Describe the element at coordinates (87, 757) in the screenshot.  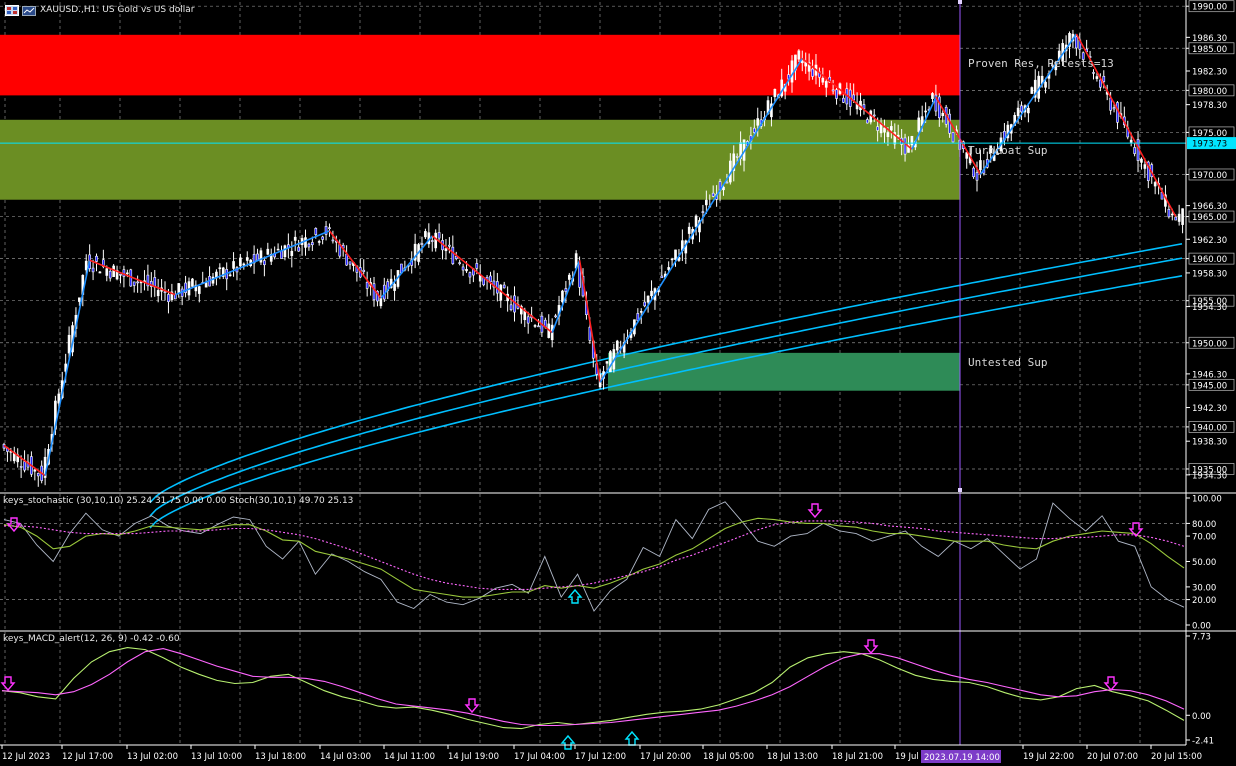
I see `time-tick-label: 12 Jul 17:00` at that location.